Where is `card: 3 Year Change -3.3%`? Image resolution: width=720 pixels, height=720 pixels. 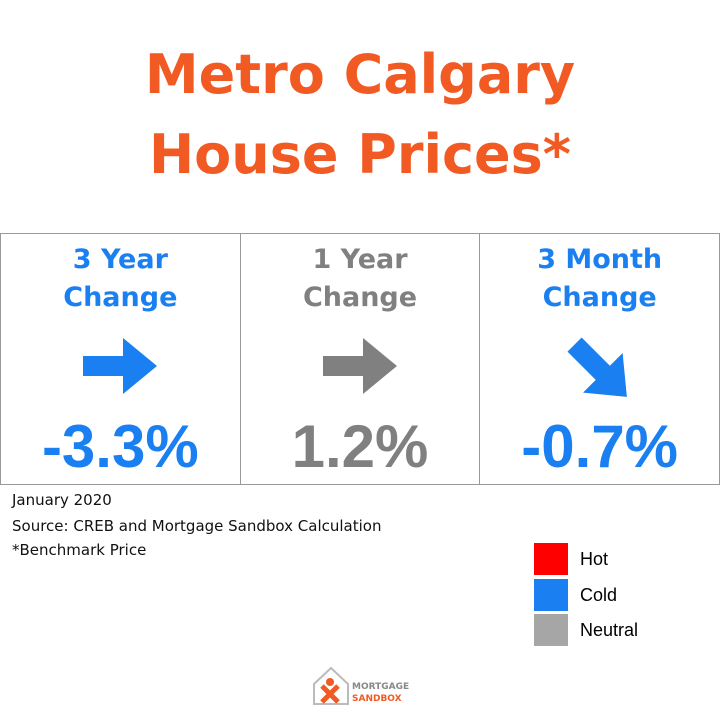
card: 3 Year Change -3.3% is located at coordinates (120, 359).